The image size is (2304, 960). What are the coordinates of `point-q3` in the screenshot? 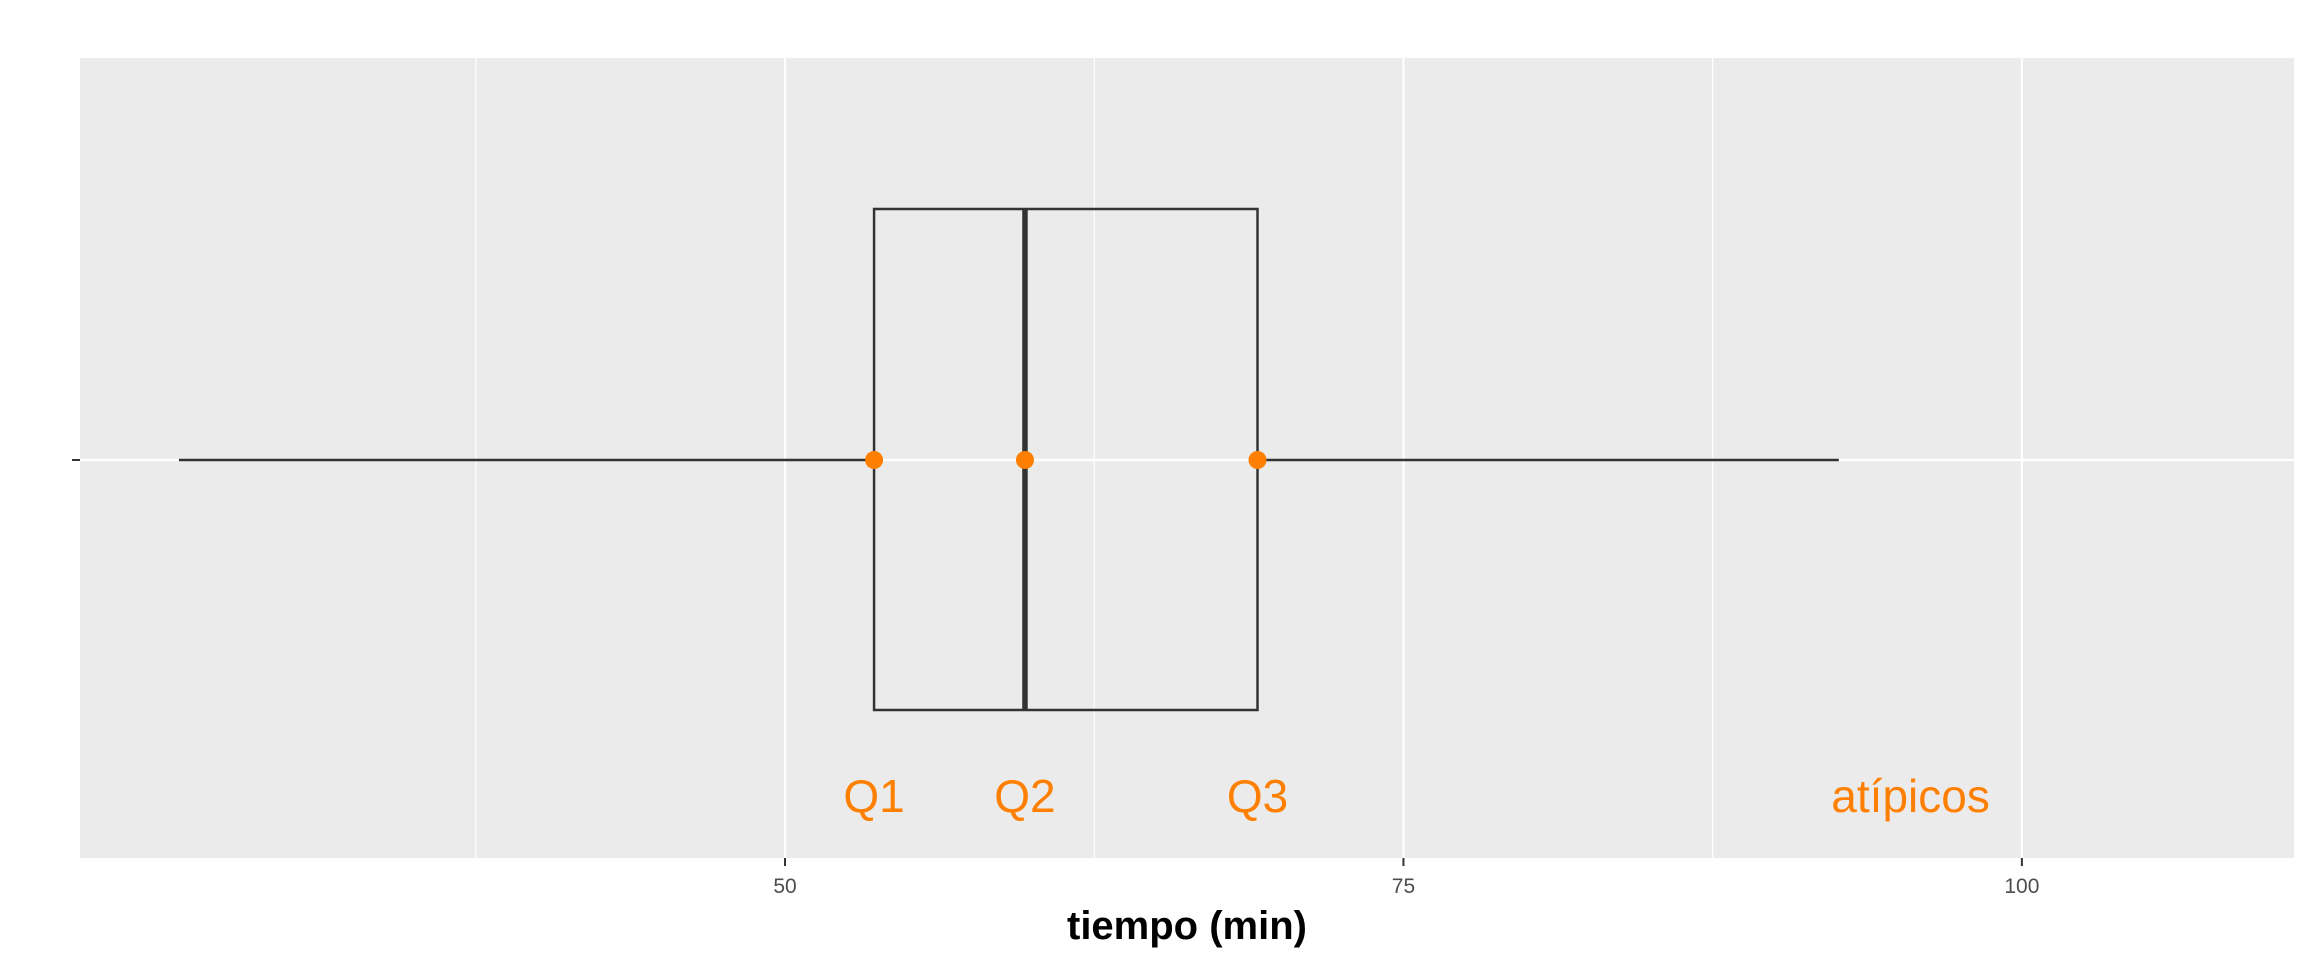 It's located at (1257, 460).